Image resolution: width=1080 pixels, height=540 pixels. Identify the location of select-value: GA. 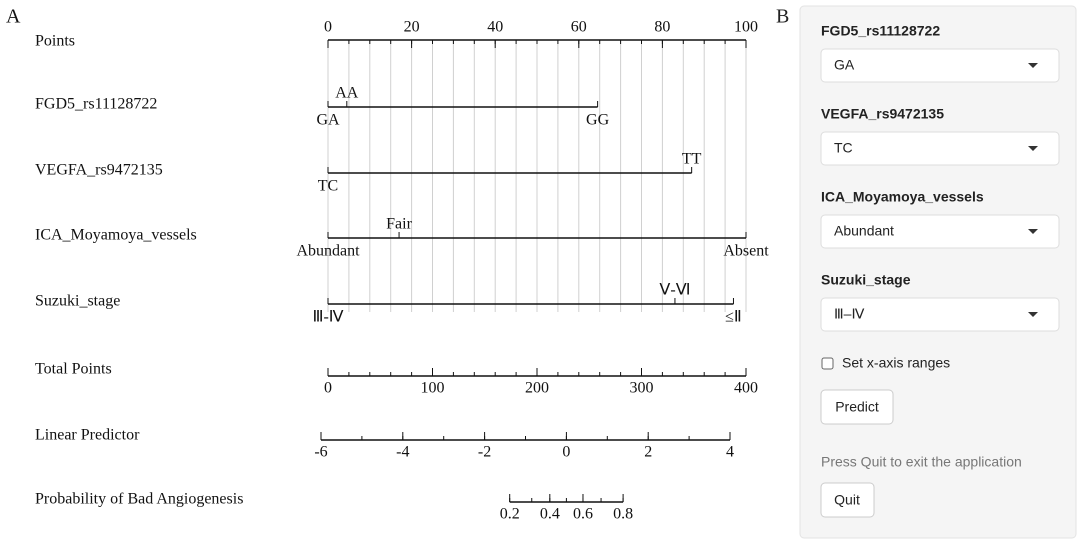
(844, 65).